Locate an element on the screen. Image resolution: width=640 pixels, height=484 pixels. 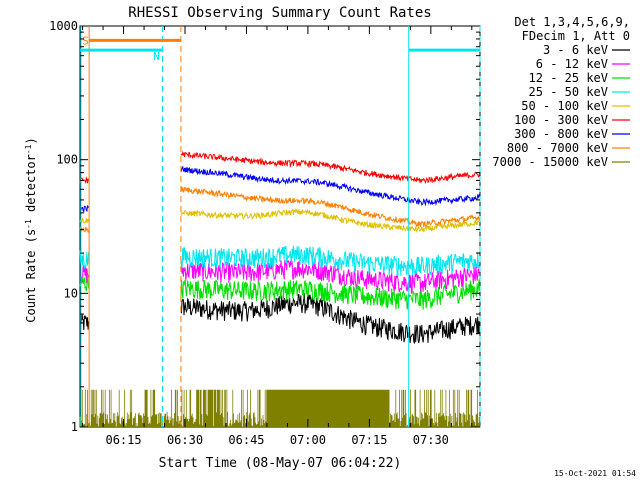
x-tick-label: 06:45 is located at coordinates (246, 440).